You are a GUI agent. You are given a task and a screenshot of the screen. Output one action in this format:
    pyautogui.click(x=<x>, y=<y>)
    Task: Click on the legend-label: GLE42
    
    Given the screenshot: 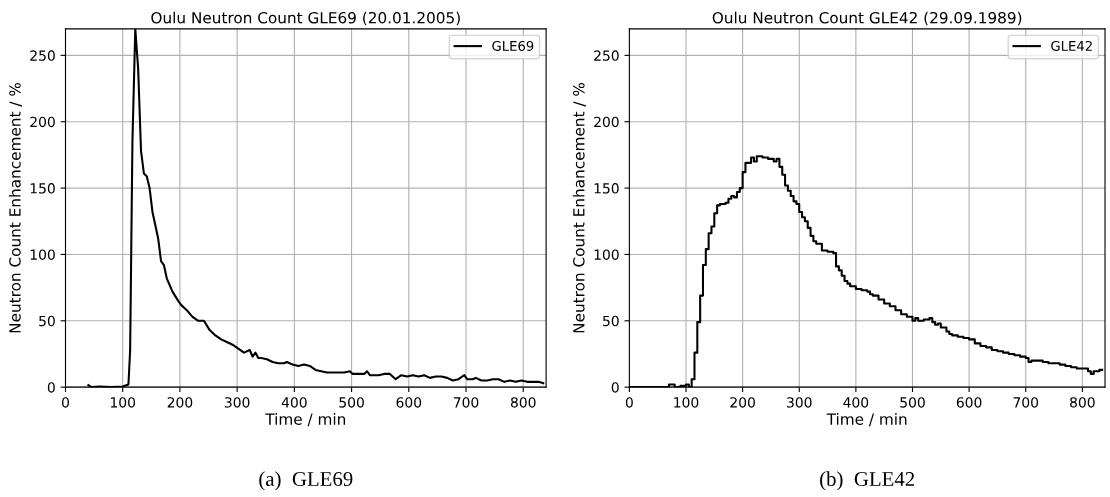 What is the action you would take?
    pyautogui.click(x=1071, y=45)
    